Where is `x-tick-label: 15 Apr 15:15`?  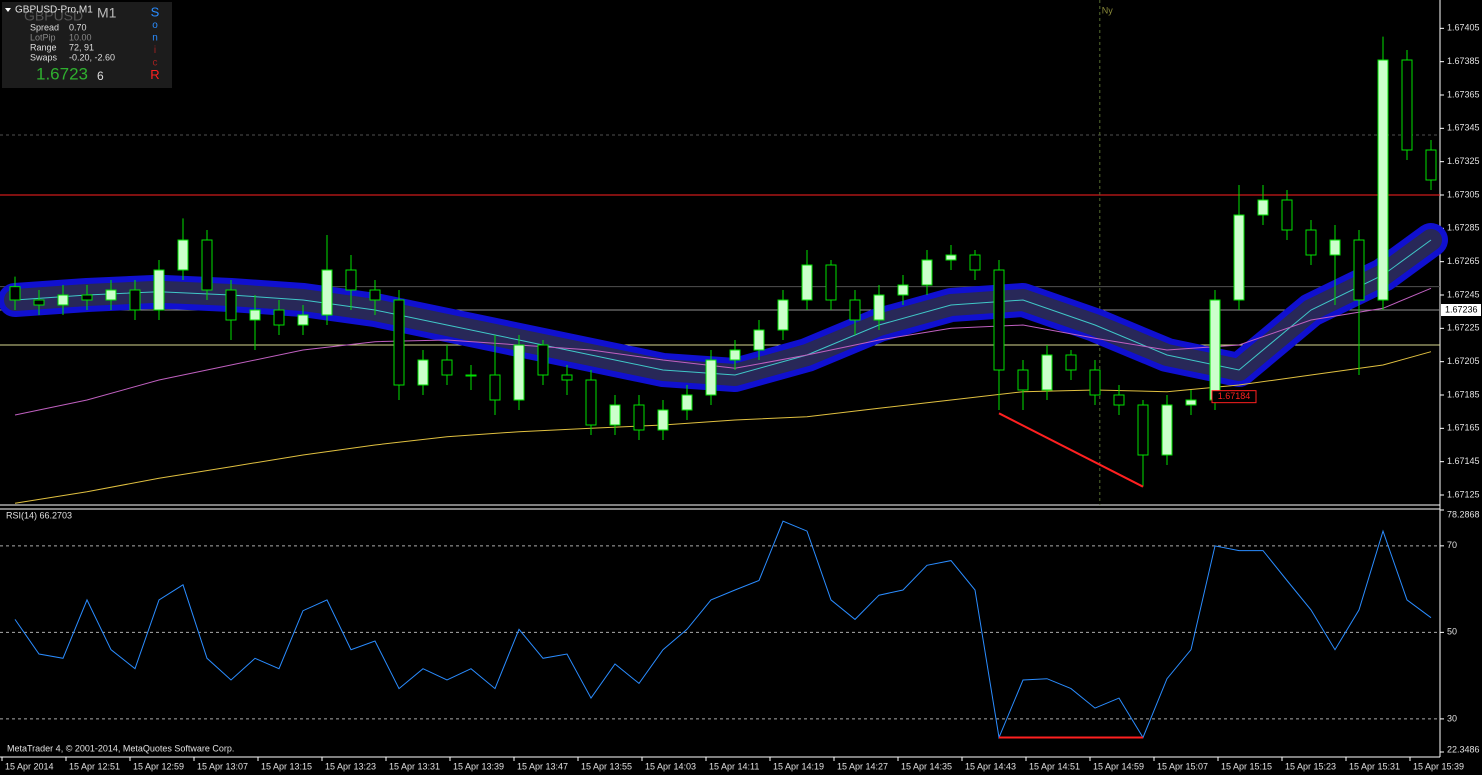
x-tick-label: 15 Apr 15:15 is located at coordinates (1246, 766).